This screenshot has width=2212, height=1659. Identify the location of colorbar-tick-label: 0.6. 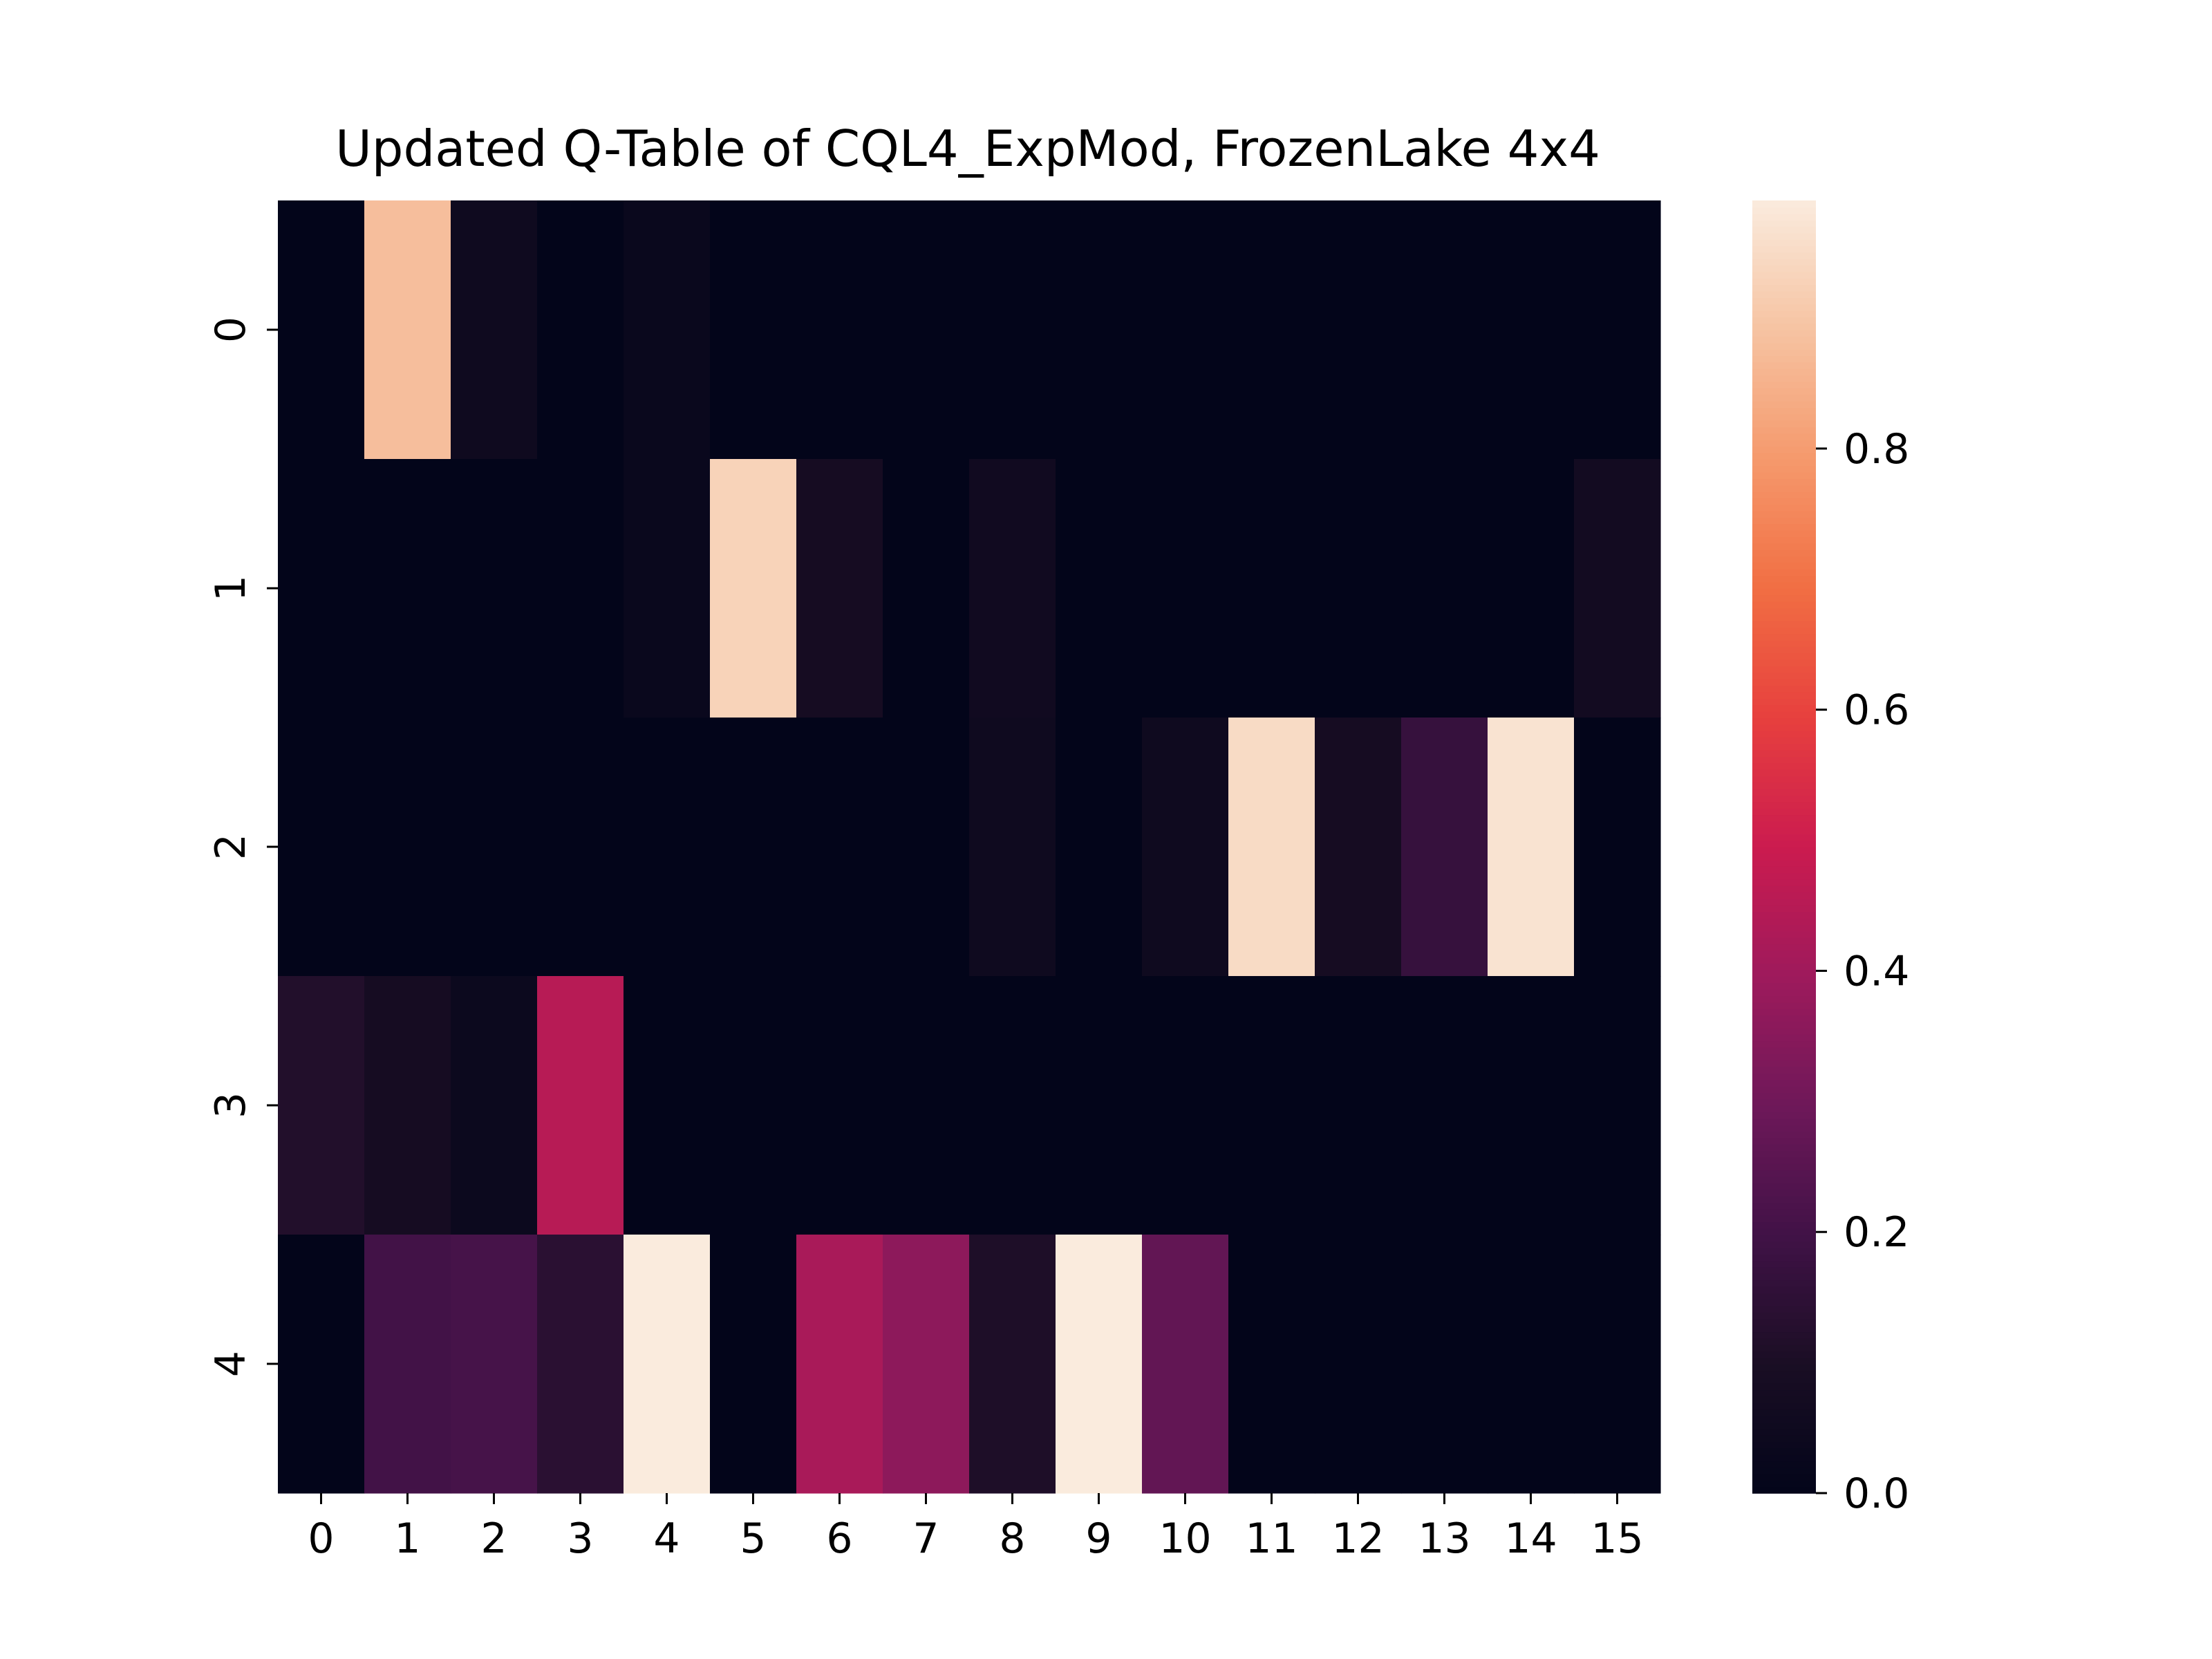
(1877, 711).